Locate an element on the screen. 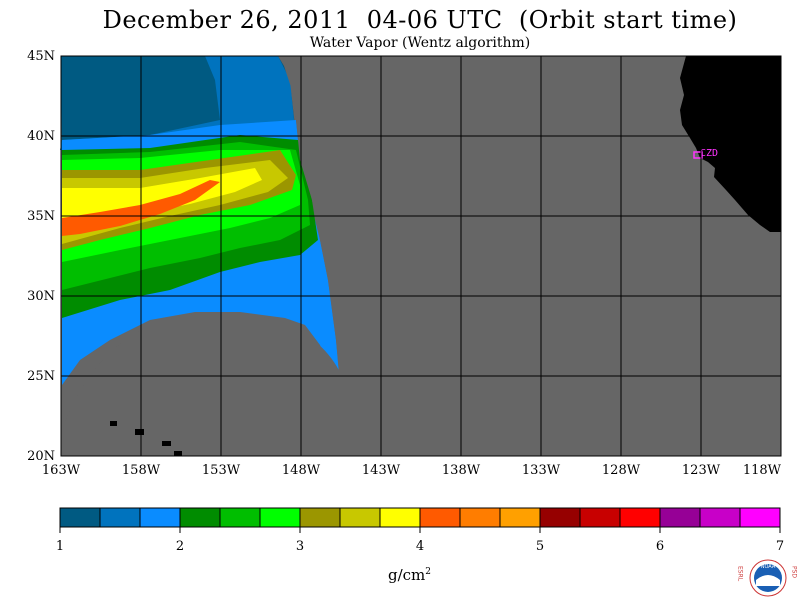 Image resolution: width=800 pixels, height=600 pixels. colorbar-tick-label: 2 is located at coordinates (180, 546).